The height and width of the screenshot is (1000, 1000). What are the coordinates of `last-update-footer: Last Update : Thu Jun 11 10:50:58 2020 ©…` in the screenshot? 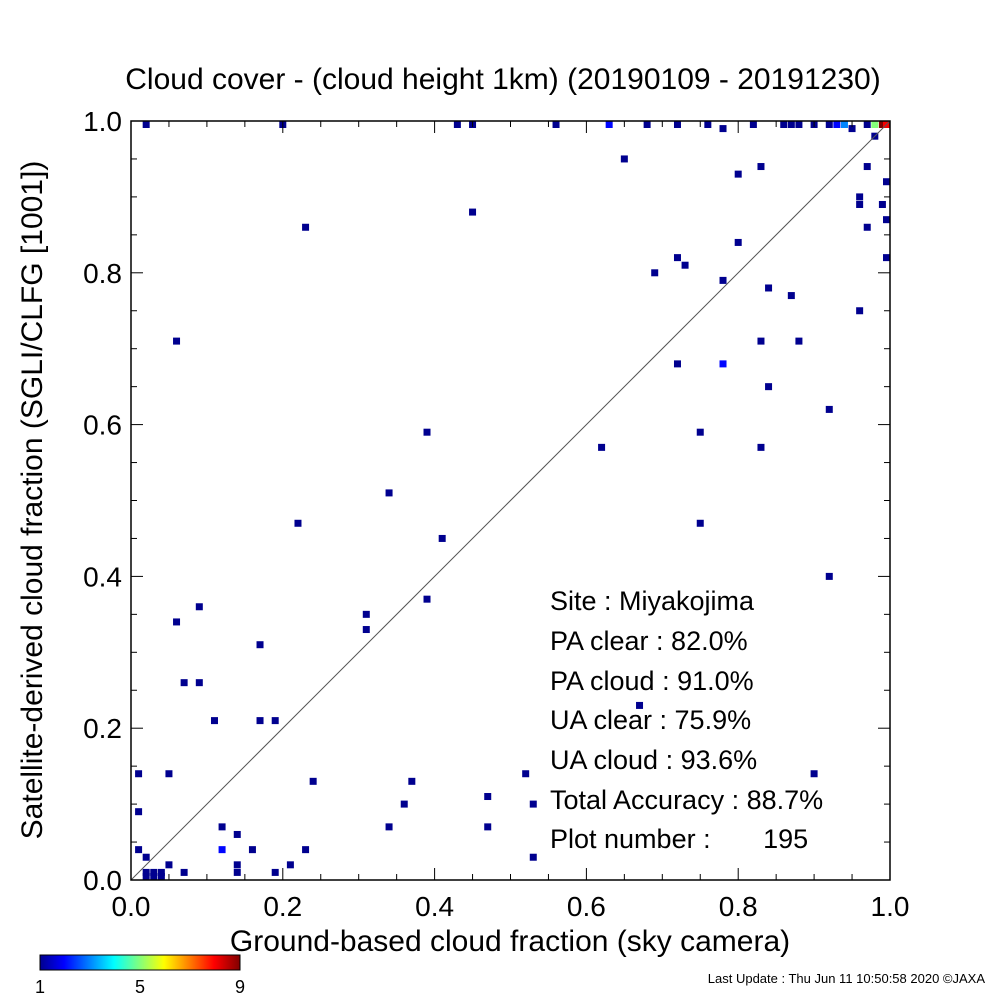 It's located at (847, 978).